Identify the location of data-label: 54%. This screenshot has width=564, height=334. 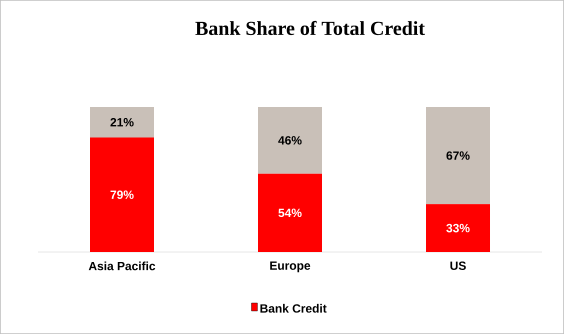
(290, 213).